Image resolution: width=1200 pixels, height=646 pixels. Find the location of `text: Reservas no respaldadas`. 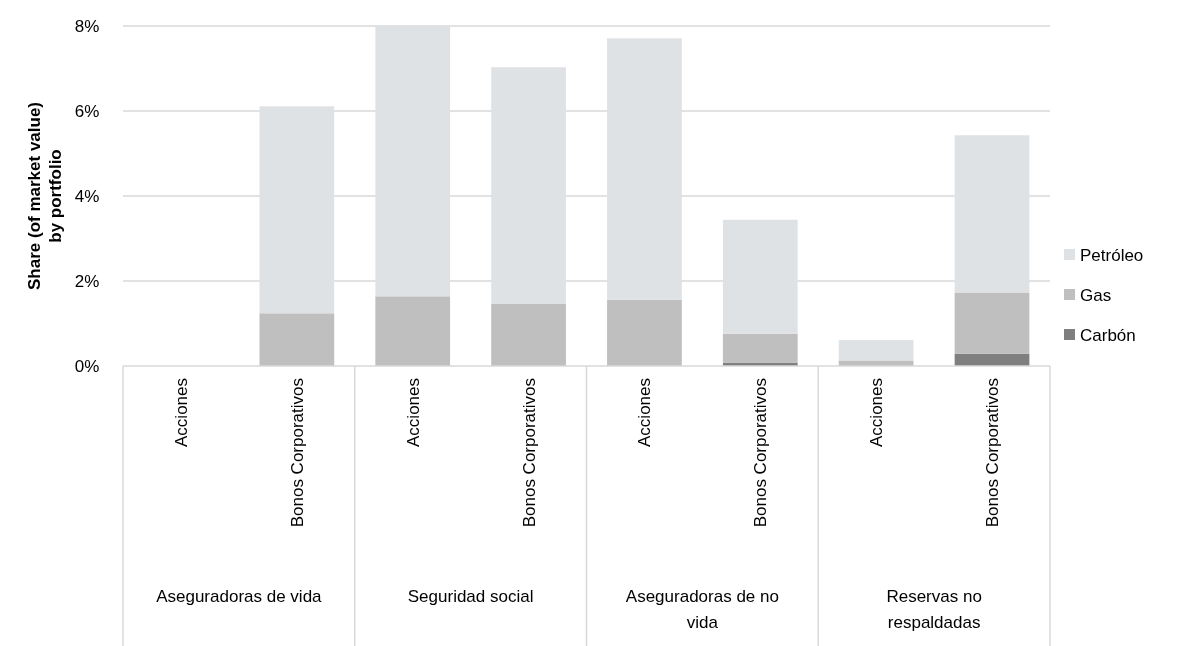

text: Reservas no respaldadas is located at coordinates (934, 609).